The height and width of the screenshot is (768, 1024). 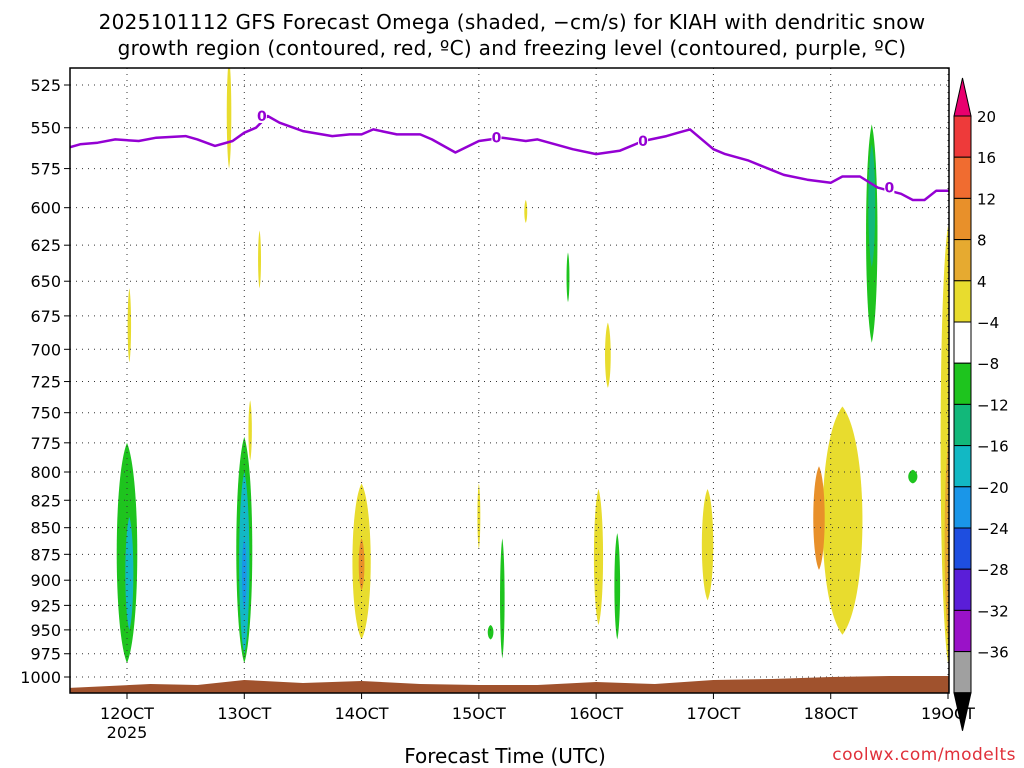 I want to click on colorbar-label: 20, so click(x=986, y=117).